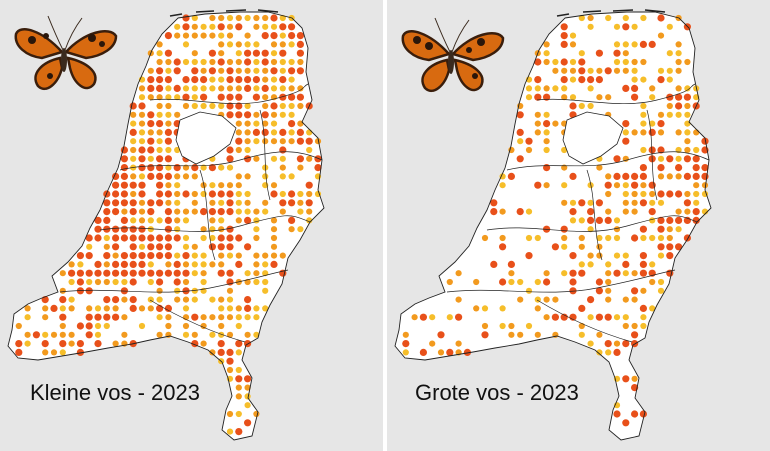  Describe the element at coordinates (236, 10) in the screenshot. I see `wadden-island` at that location.